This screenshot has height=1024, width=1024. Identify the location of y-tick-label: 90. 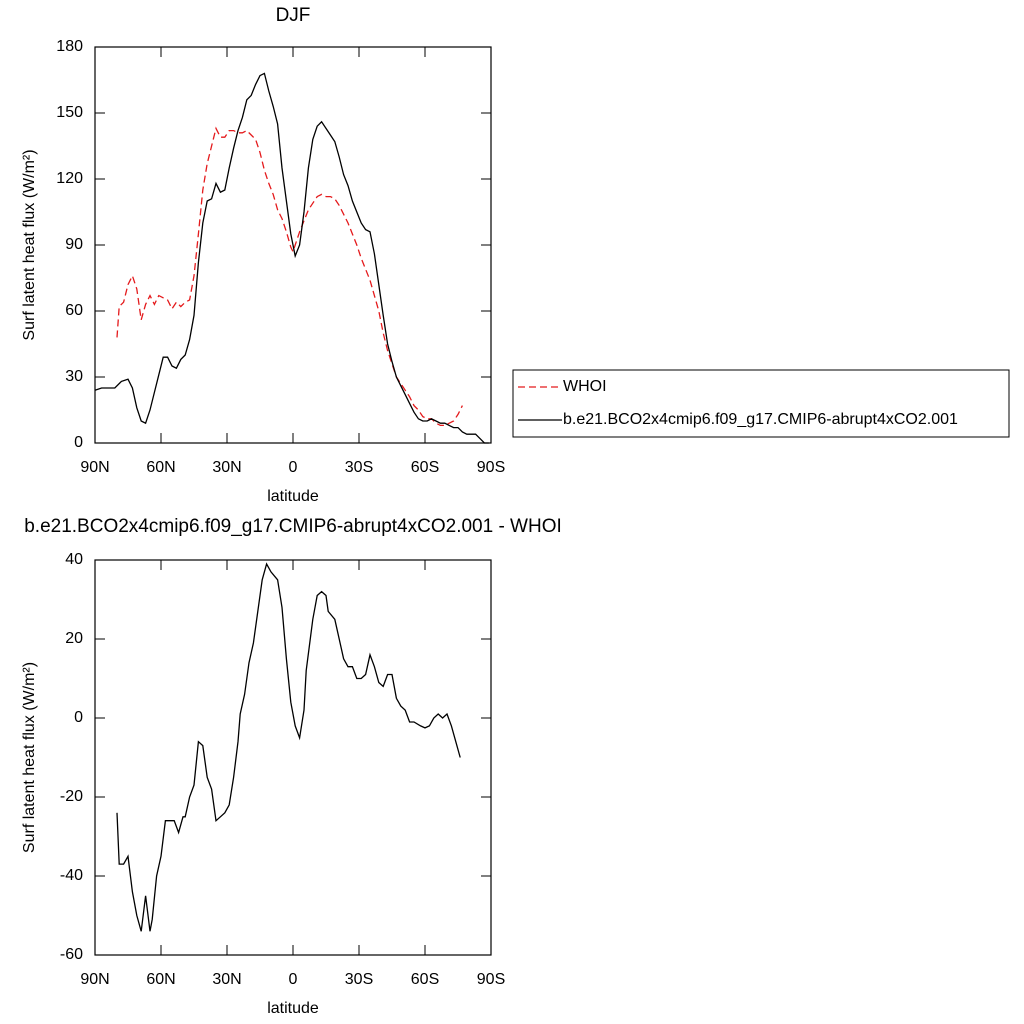
(74, 244).